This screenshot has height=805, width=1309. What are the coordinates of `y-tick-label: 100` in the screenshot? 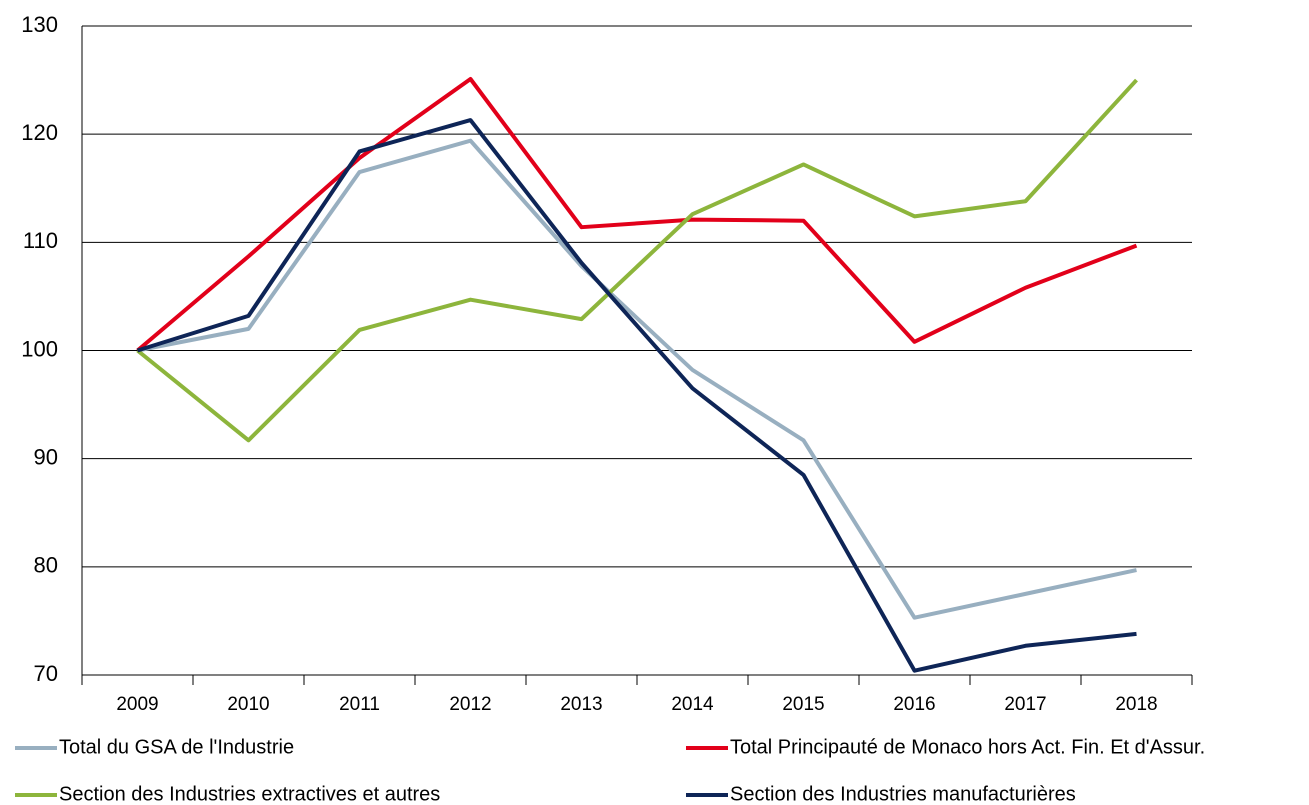 It's located at (39, 348).